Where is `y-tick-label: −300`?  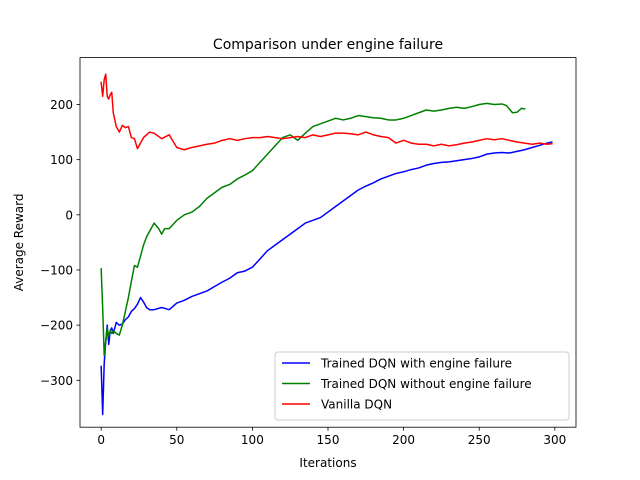 y-tick-label: −300 is located at coordinates (56, 381).